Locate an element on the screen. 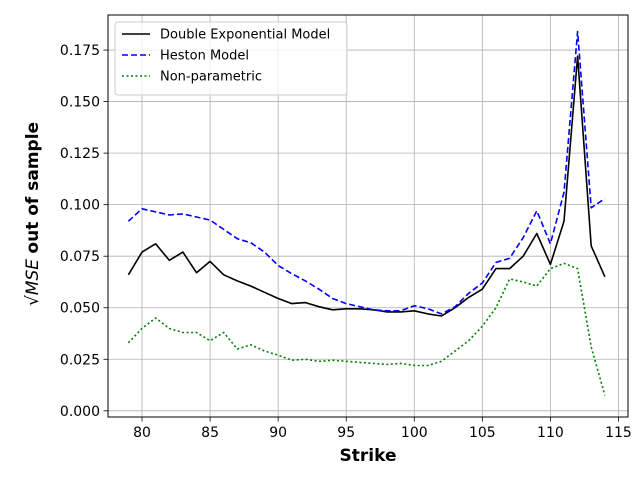 The image size is (640, 484). x-tick-label: 90 is located at coordinates (278, 433).